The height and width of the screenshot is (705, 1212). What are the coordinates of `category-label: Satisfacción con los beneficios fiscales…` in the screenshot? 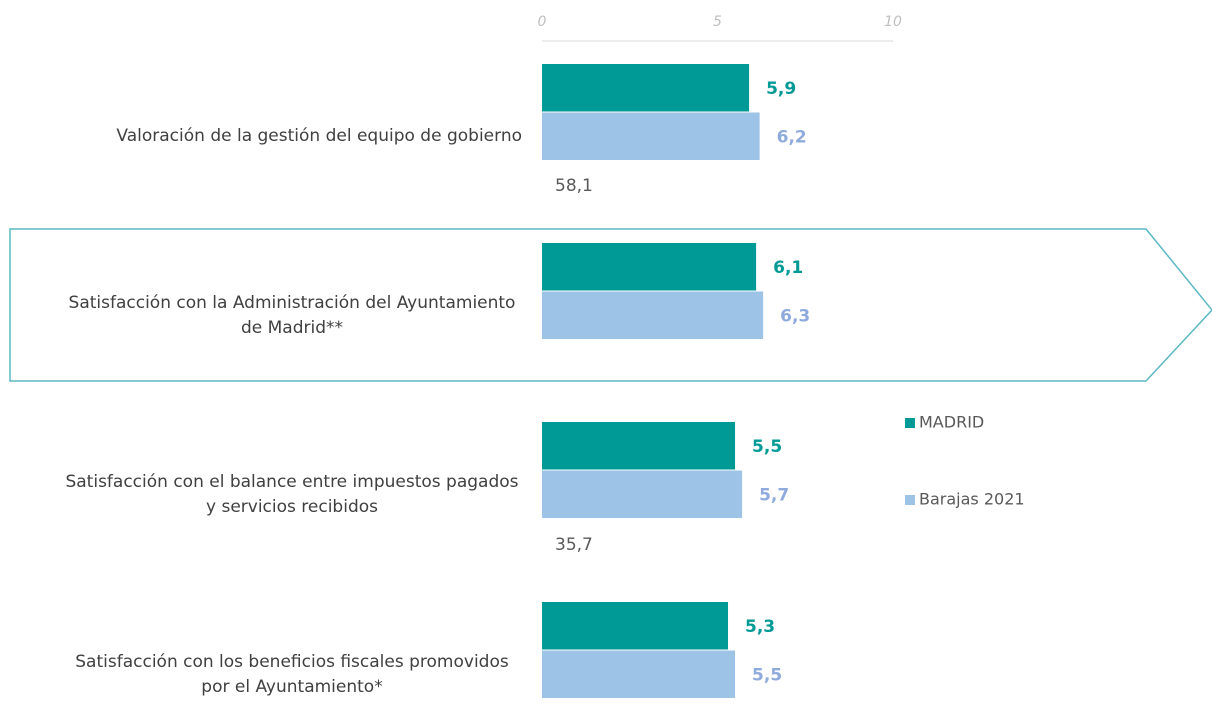 It's located at (292, 674).